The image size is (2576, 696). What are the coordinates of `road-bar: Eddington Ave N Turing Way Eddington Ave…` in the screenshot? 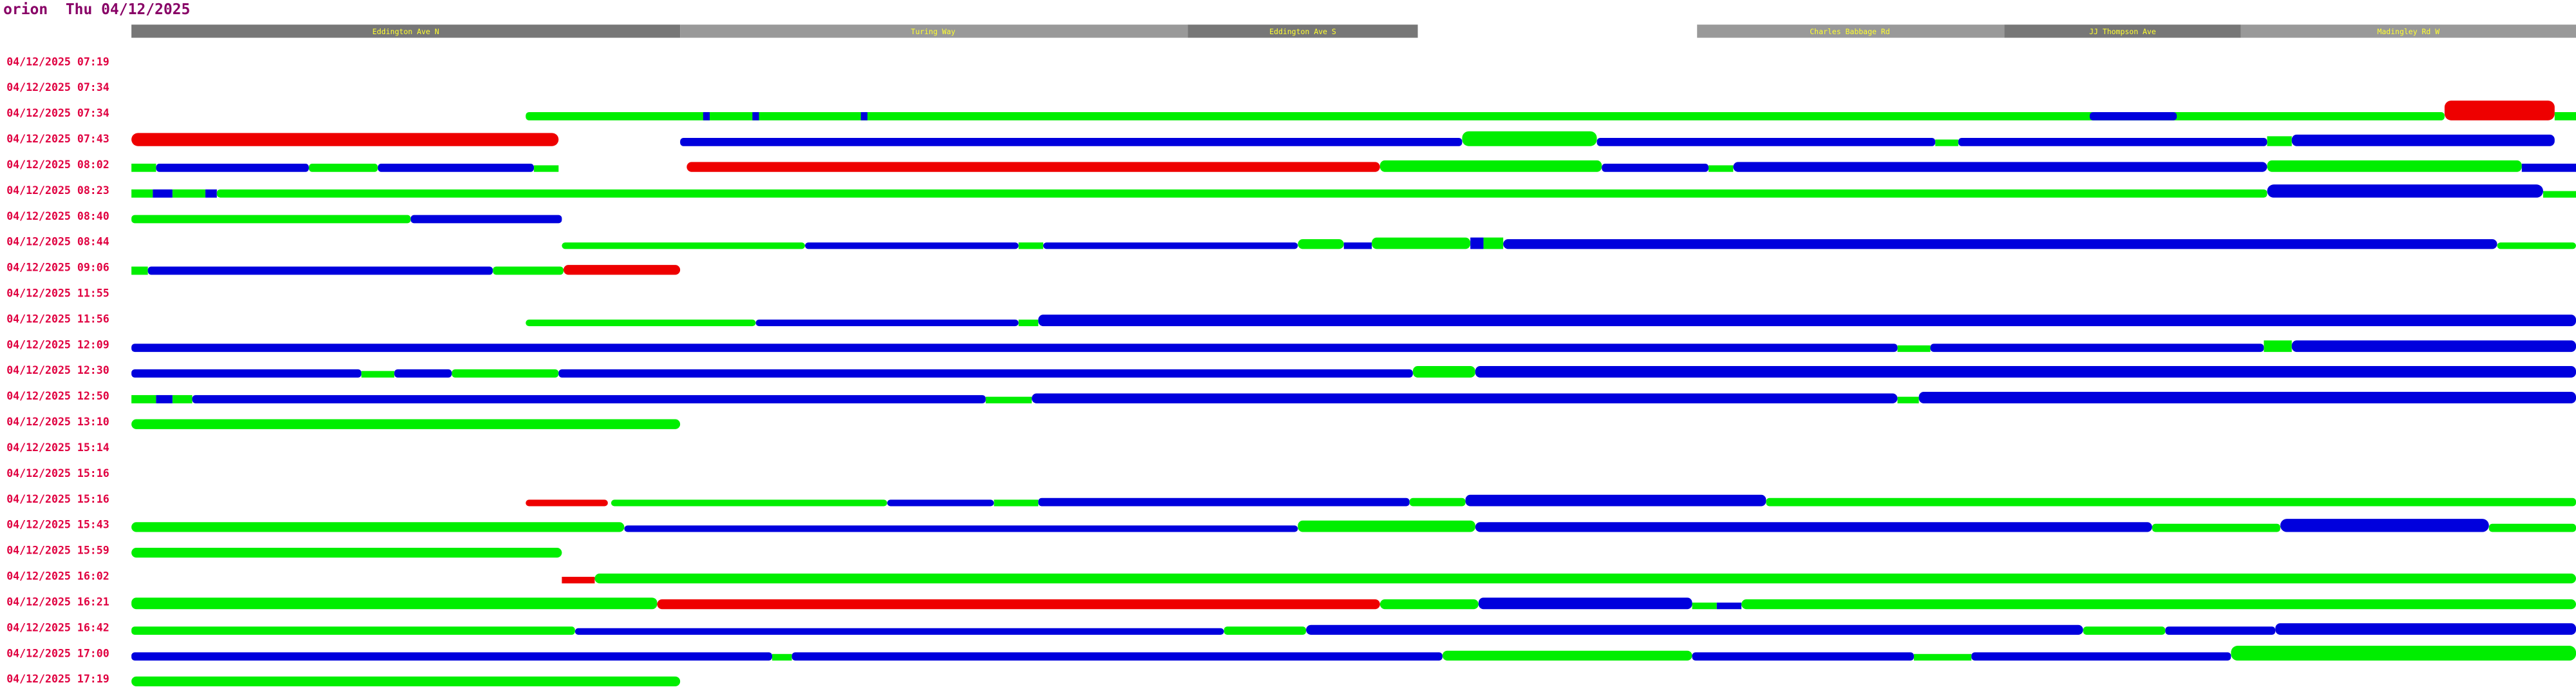 It's located at (1353, 31).